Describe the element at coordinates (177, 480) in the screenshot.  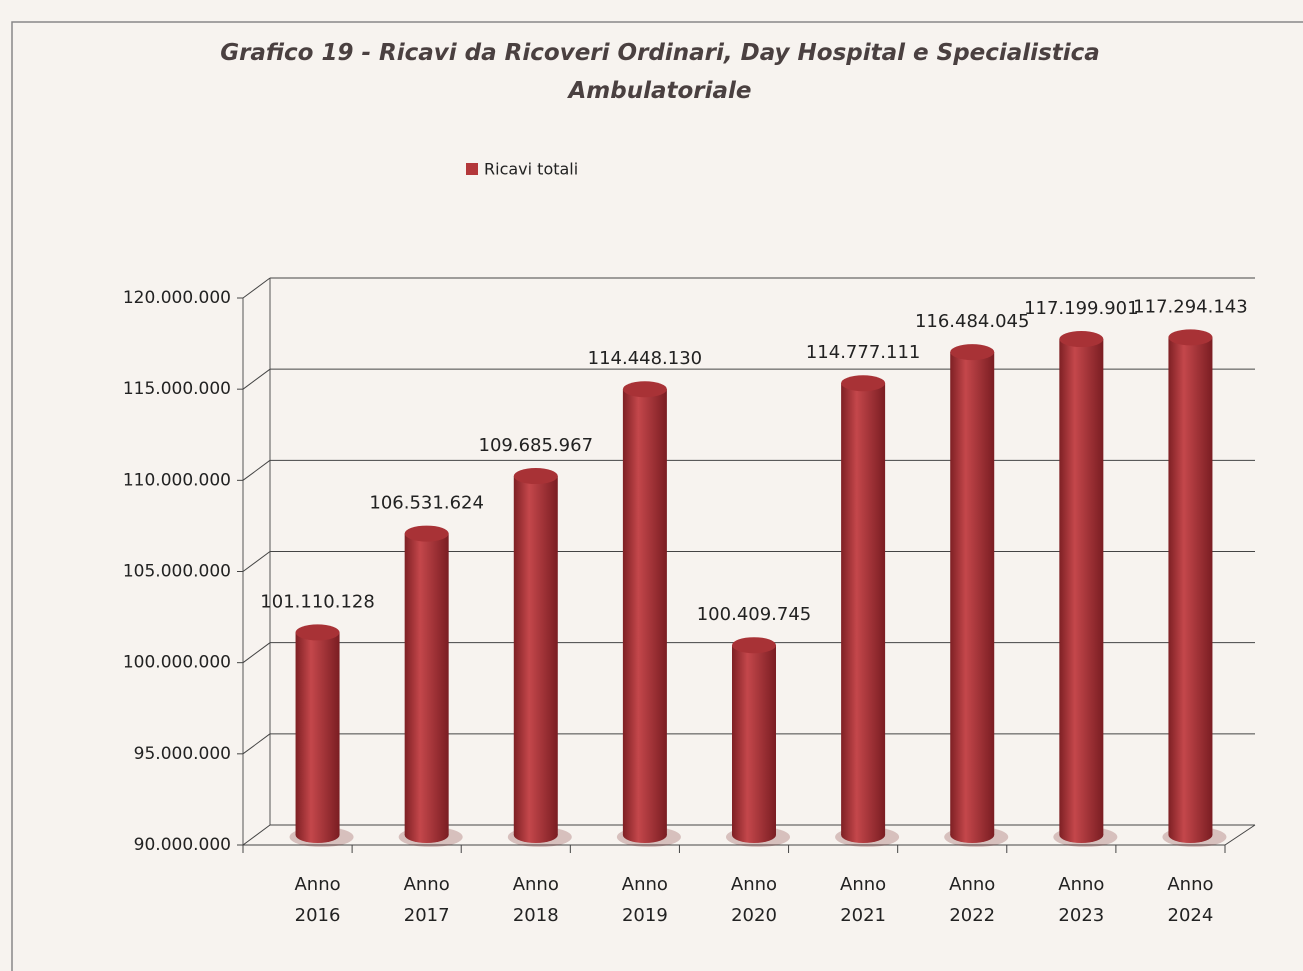
I see `y-tick-label: 110.000.000` at that location.